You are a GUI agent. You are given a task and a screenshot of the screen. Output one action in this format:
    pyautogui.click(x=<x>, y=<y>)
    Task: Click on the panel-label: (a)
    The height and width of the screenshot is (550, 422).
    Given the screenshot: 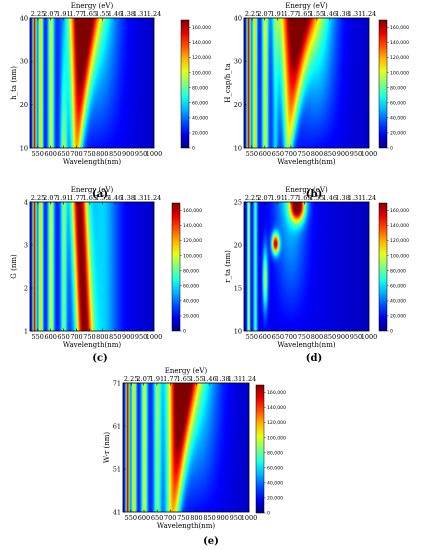 What is the action you would take?
    pyautogui.click(x=100, y=194)
    